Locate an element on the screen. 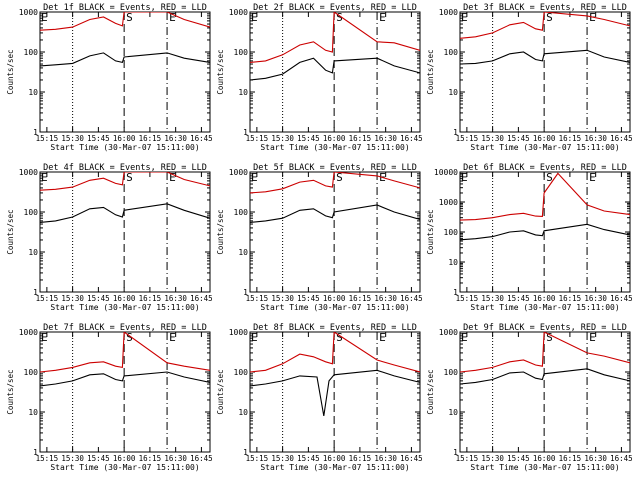 The height and width of the screenshot is (480, 640). chart-title: Det 6f BLACK = Events, RED = LLD is located at coordinates (545, 168).